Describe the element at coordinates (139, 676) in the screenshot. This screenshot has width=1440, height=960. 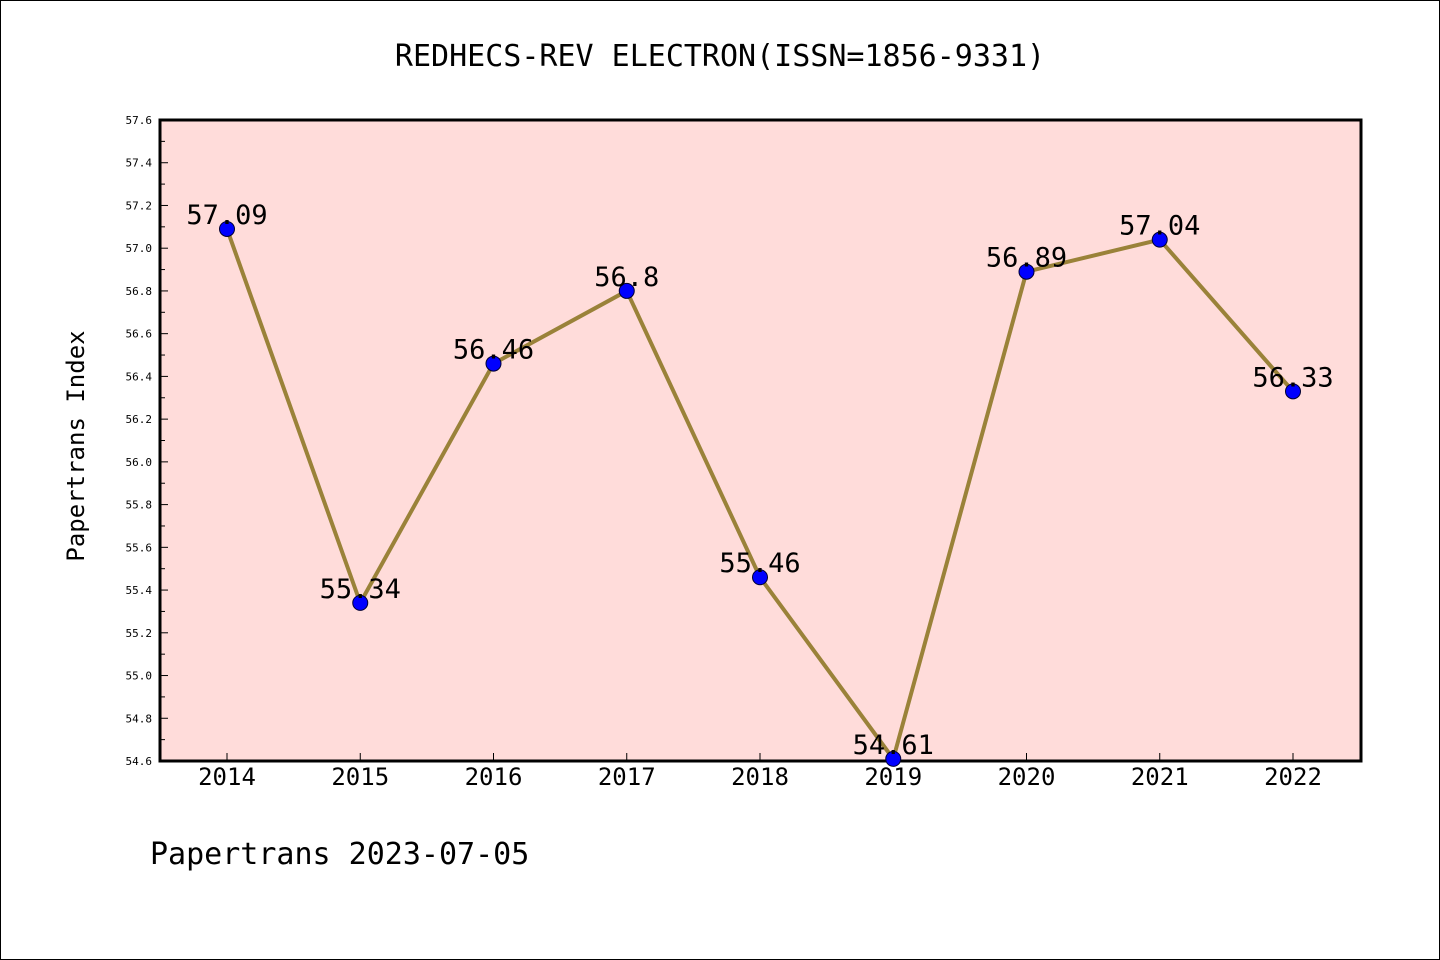
I see `y-tick-label: 55.0` at that location.